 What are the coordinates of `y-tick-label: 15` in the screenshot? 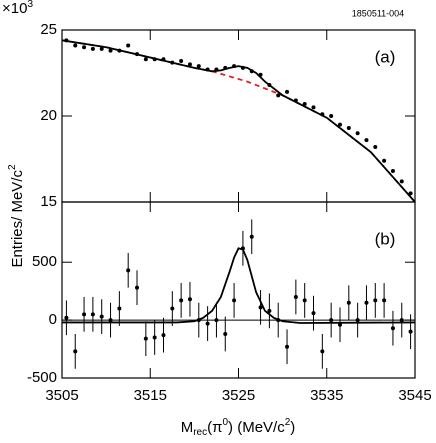 It's located at (48, 201).